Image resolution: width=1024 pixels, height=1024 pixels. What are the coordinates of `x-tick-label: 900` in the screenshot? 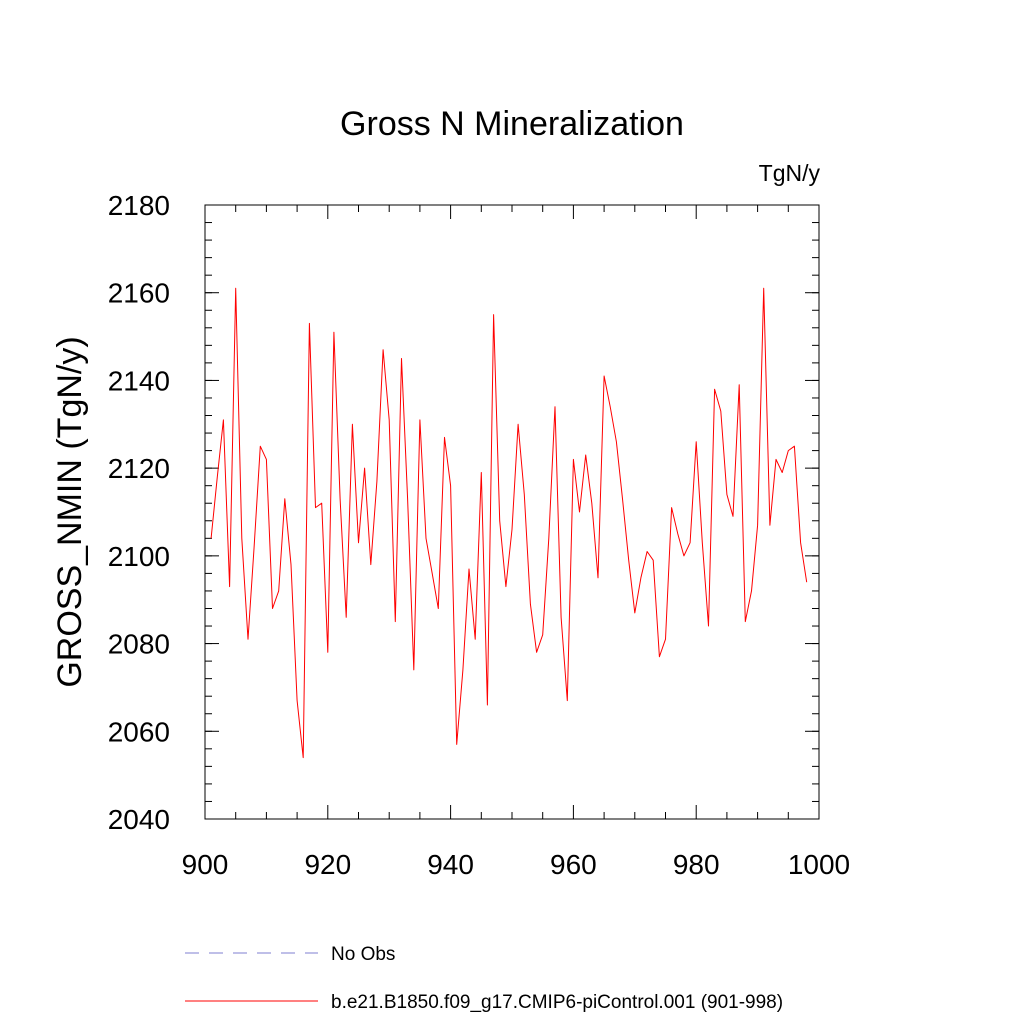 It's located at (205, 864).